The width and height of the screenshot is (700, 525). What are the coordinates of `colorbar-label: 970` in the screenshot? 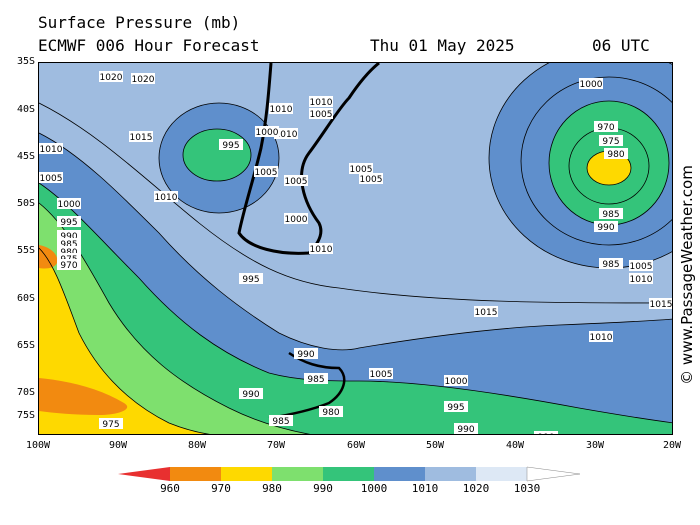 It's located at (221, 488).